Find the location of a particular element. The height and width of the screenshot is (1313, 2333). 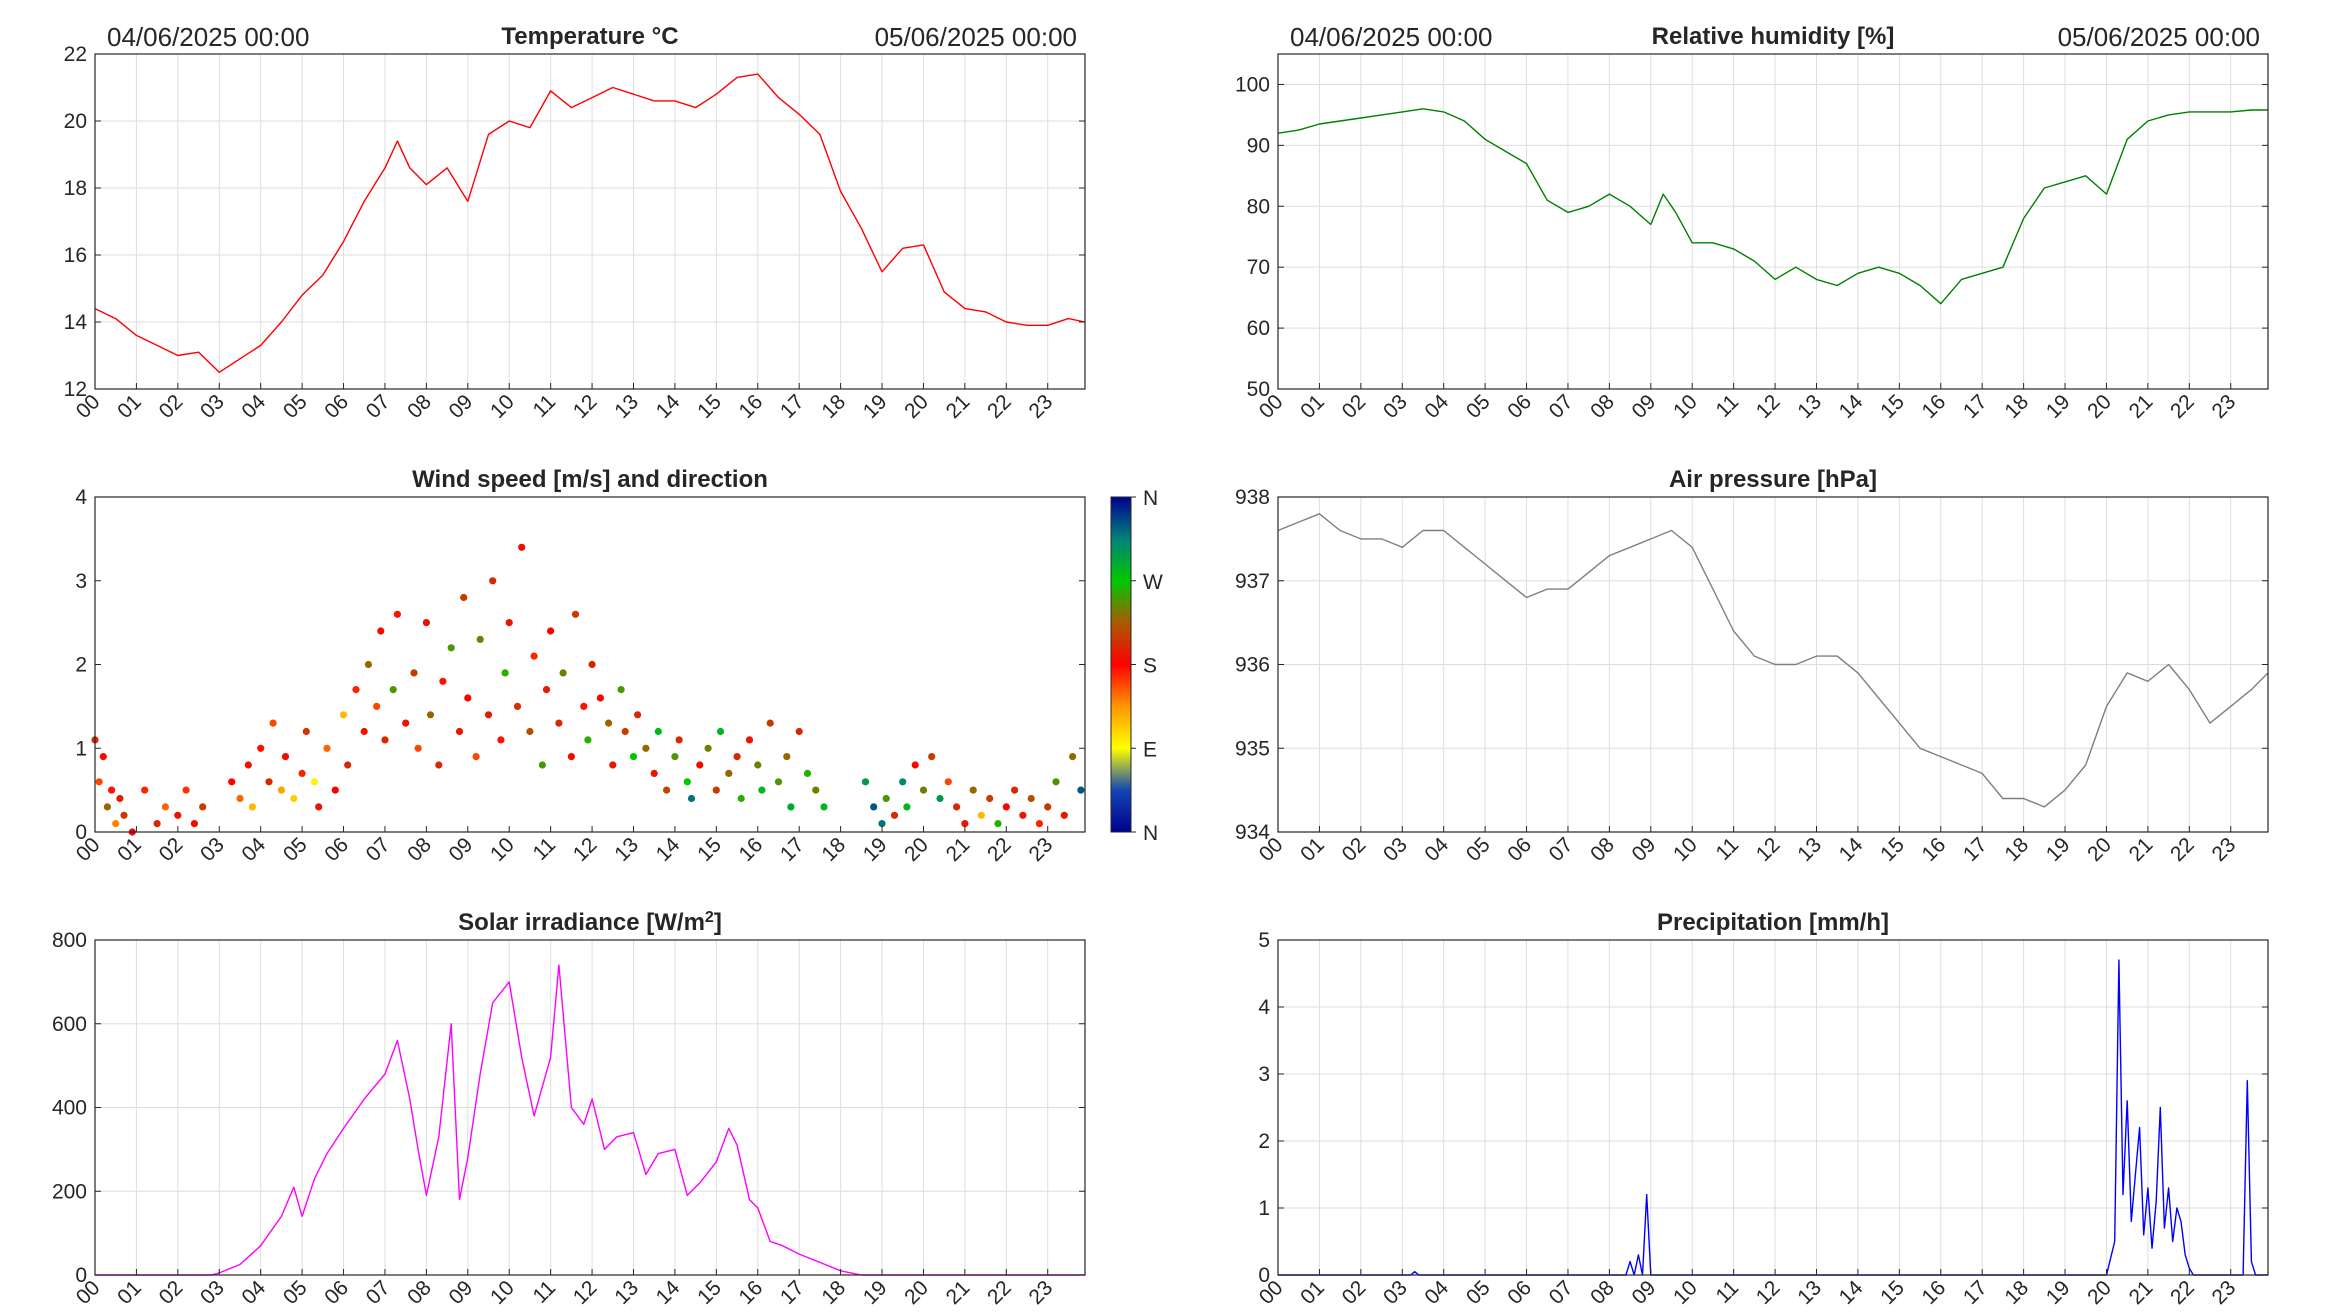

y-tick-label: 2 is located at coordinates (81, 665).